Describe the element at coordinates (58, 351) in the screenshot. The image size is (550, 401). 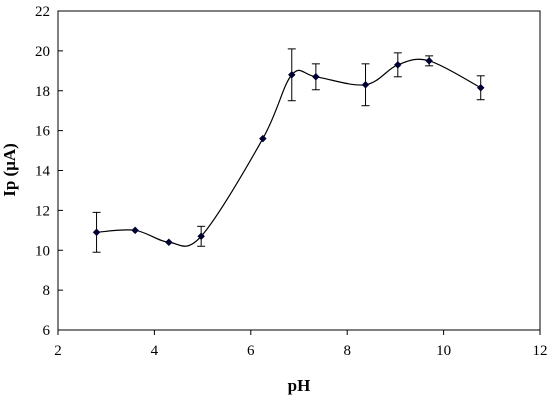
I see `x-tick-label: 2` at that location.